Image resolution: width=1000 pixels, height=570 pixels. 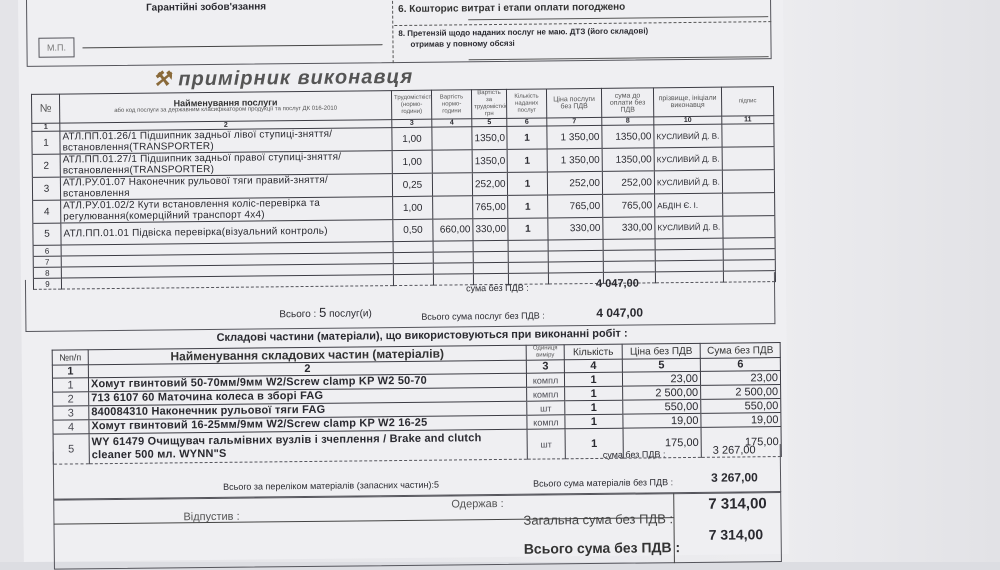 What do you see at coordinates (740, 378) in the screenshot?
I see `cell-sum: 23,00` at bounding box center [740, 378].